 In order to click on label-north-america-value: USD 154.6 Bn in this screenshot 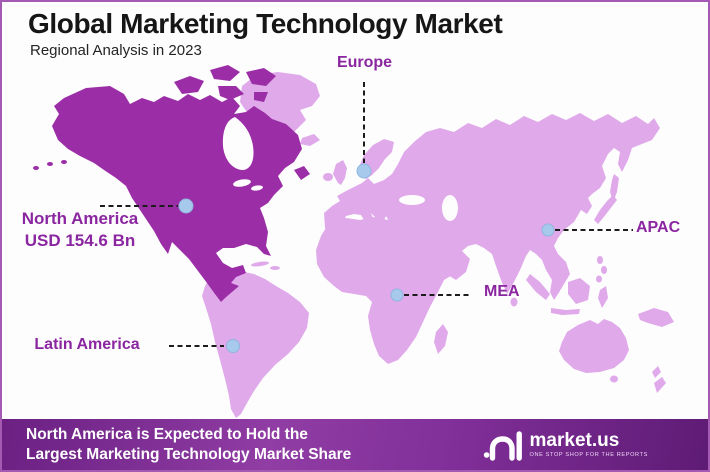, I will do `click(80, 240)`.